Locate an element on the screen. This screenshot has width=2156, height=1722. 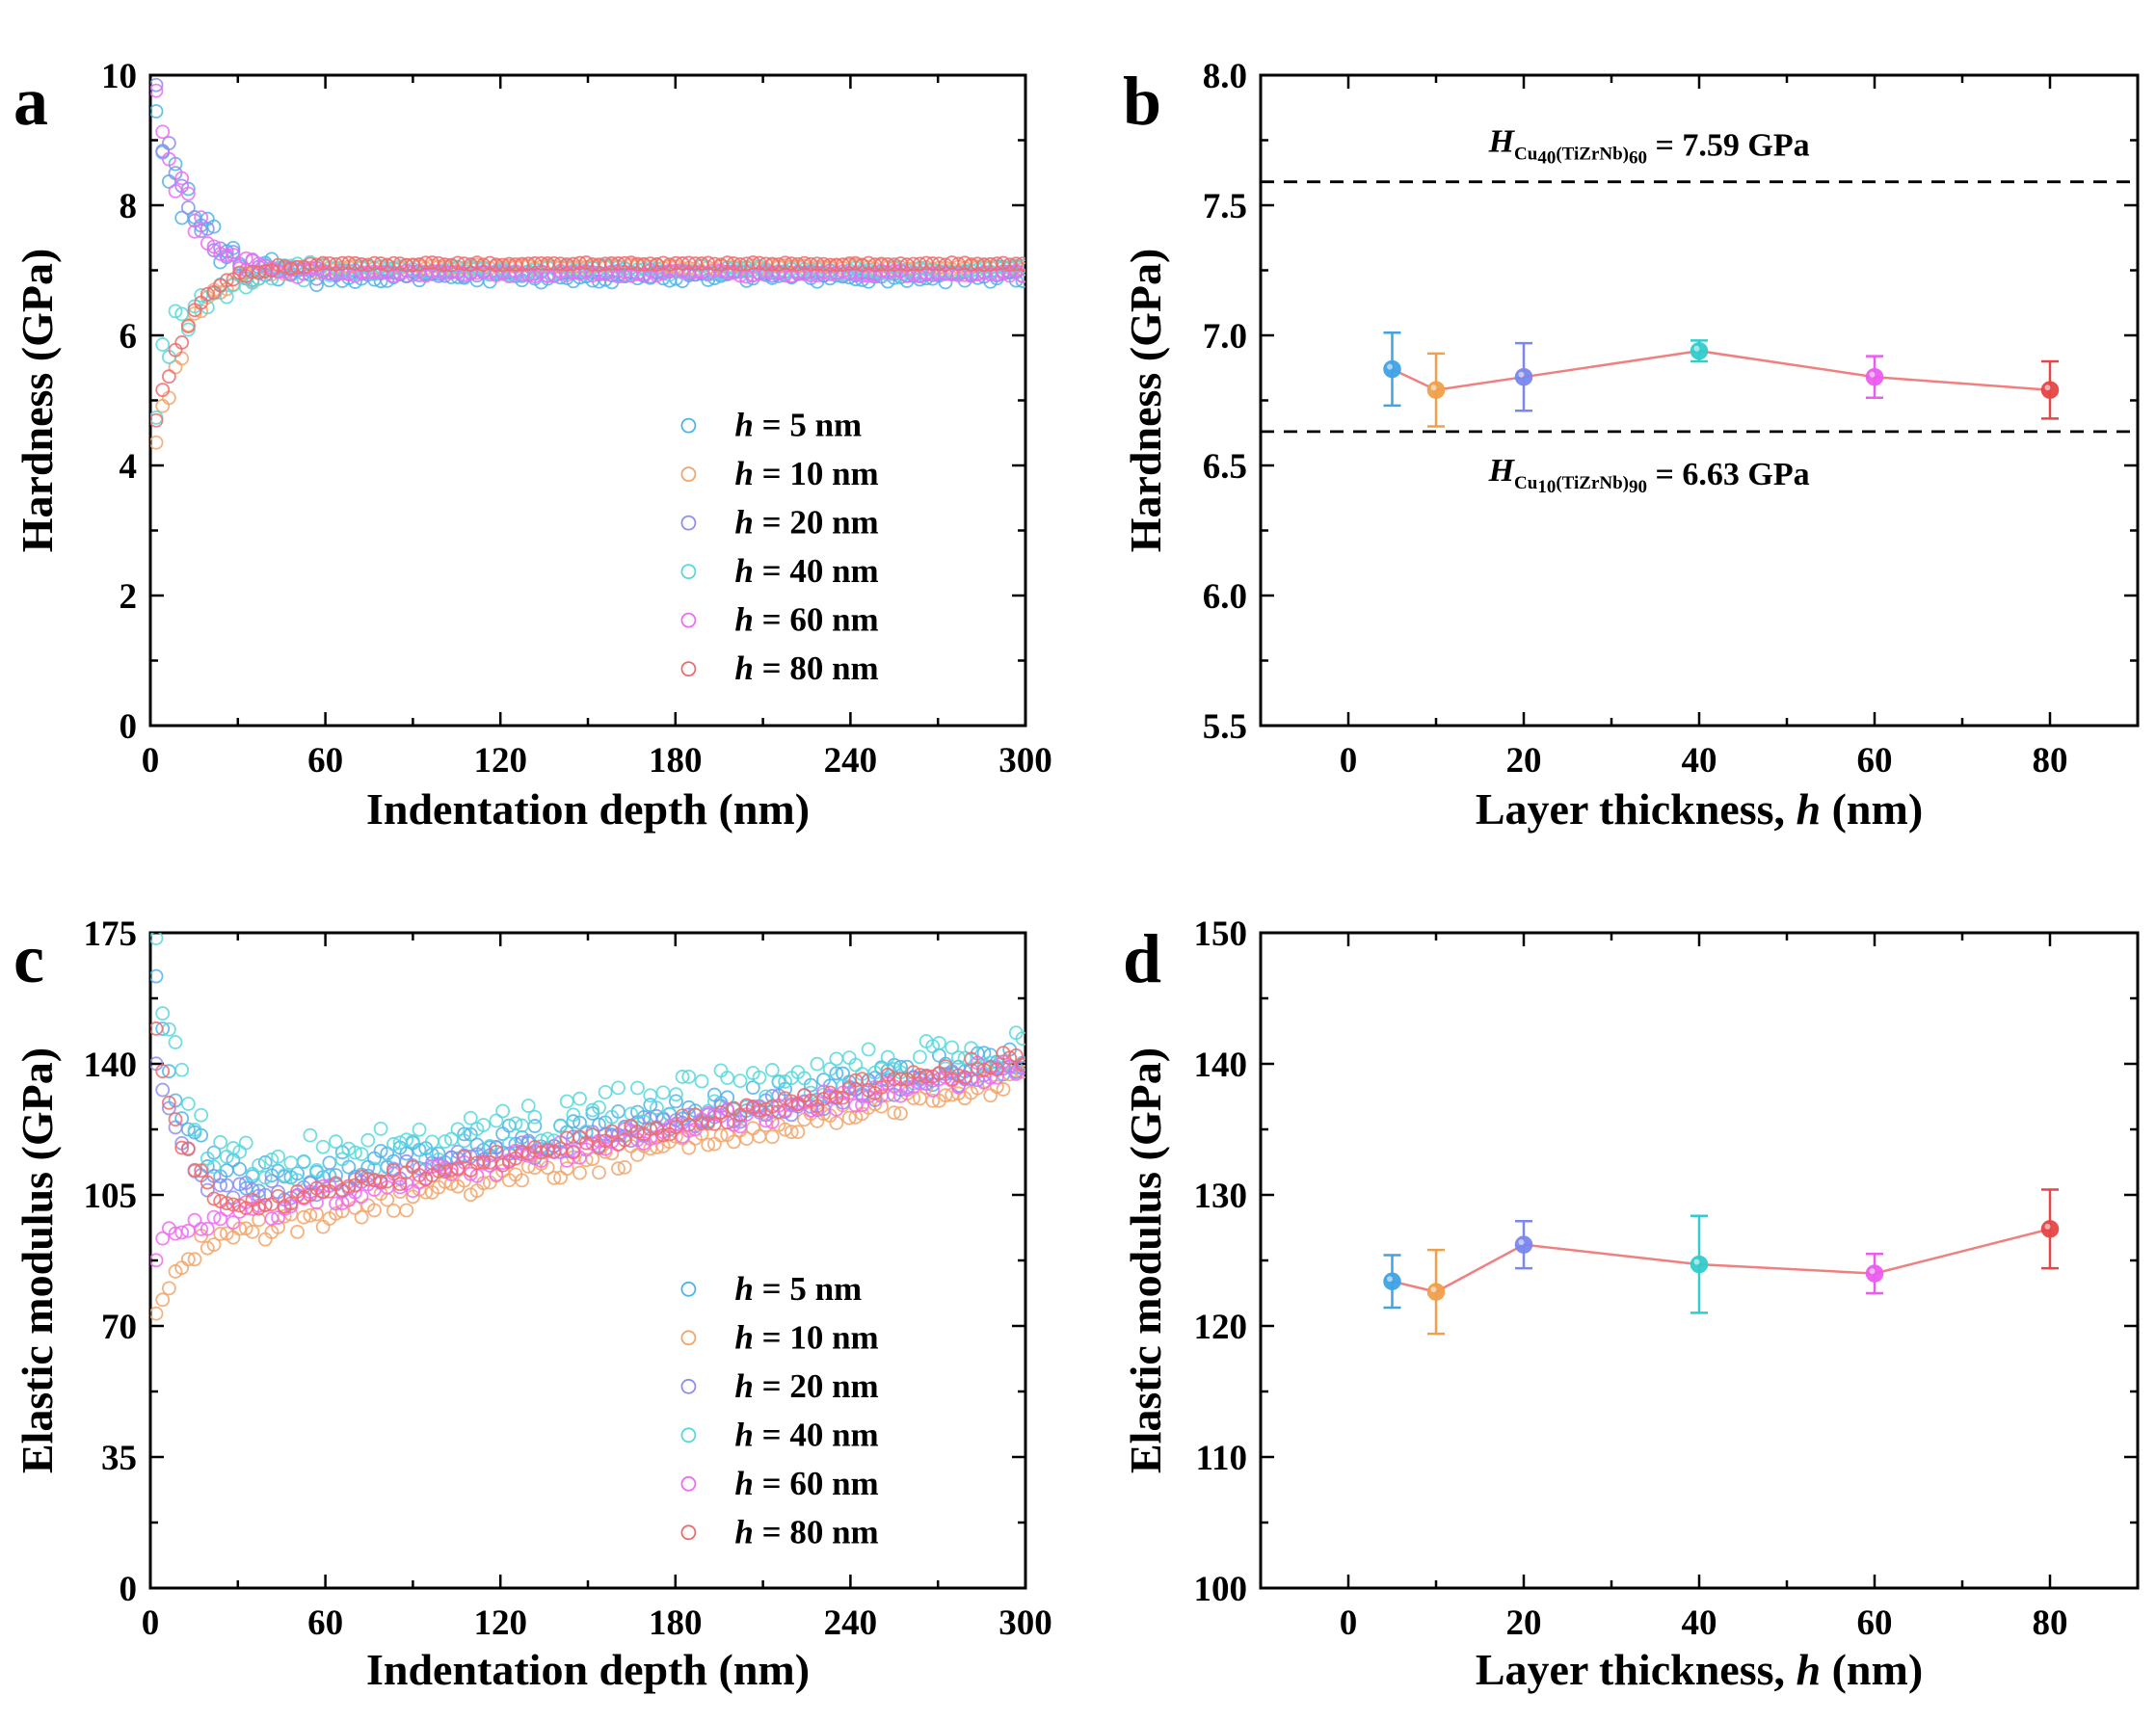
y-tick-label: 175 is located at coordinates (111, 934).